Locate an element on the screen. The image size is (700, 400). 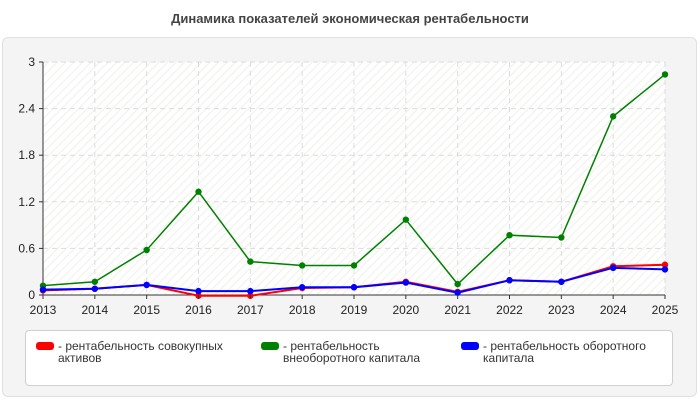
y-tick-label: 2.4 is located at coordinates (26, 109).